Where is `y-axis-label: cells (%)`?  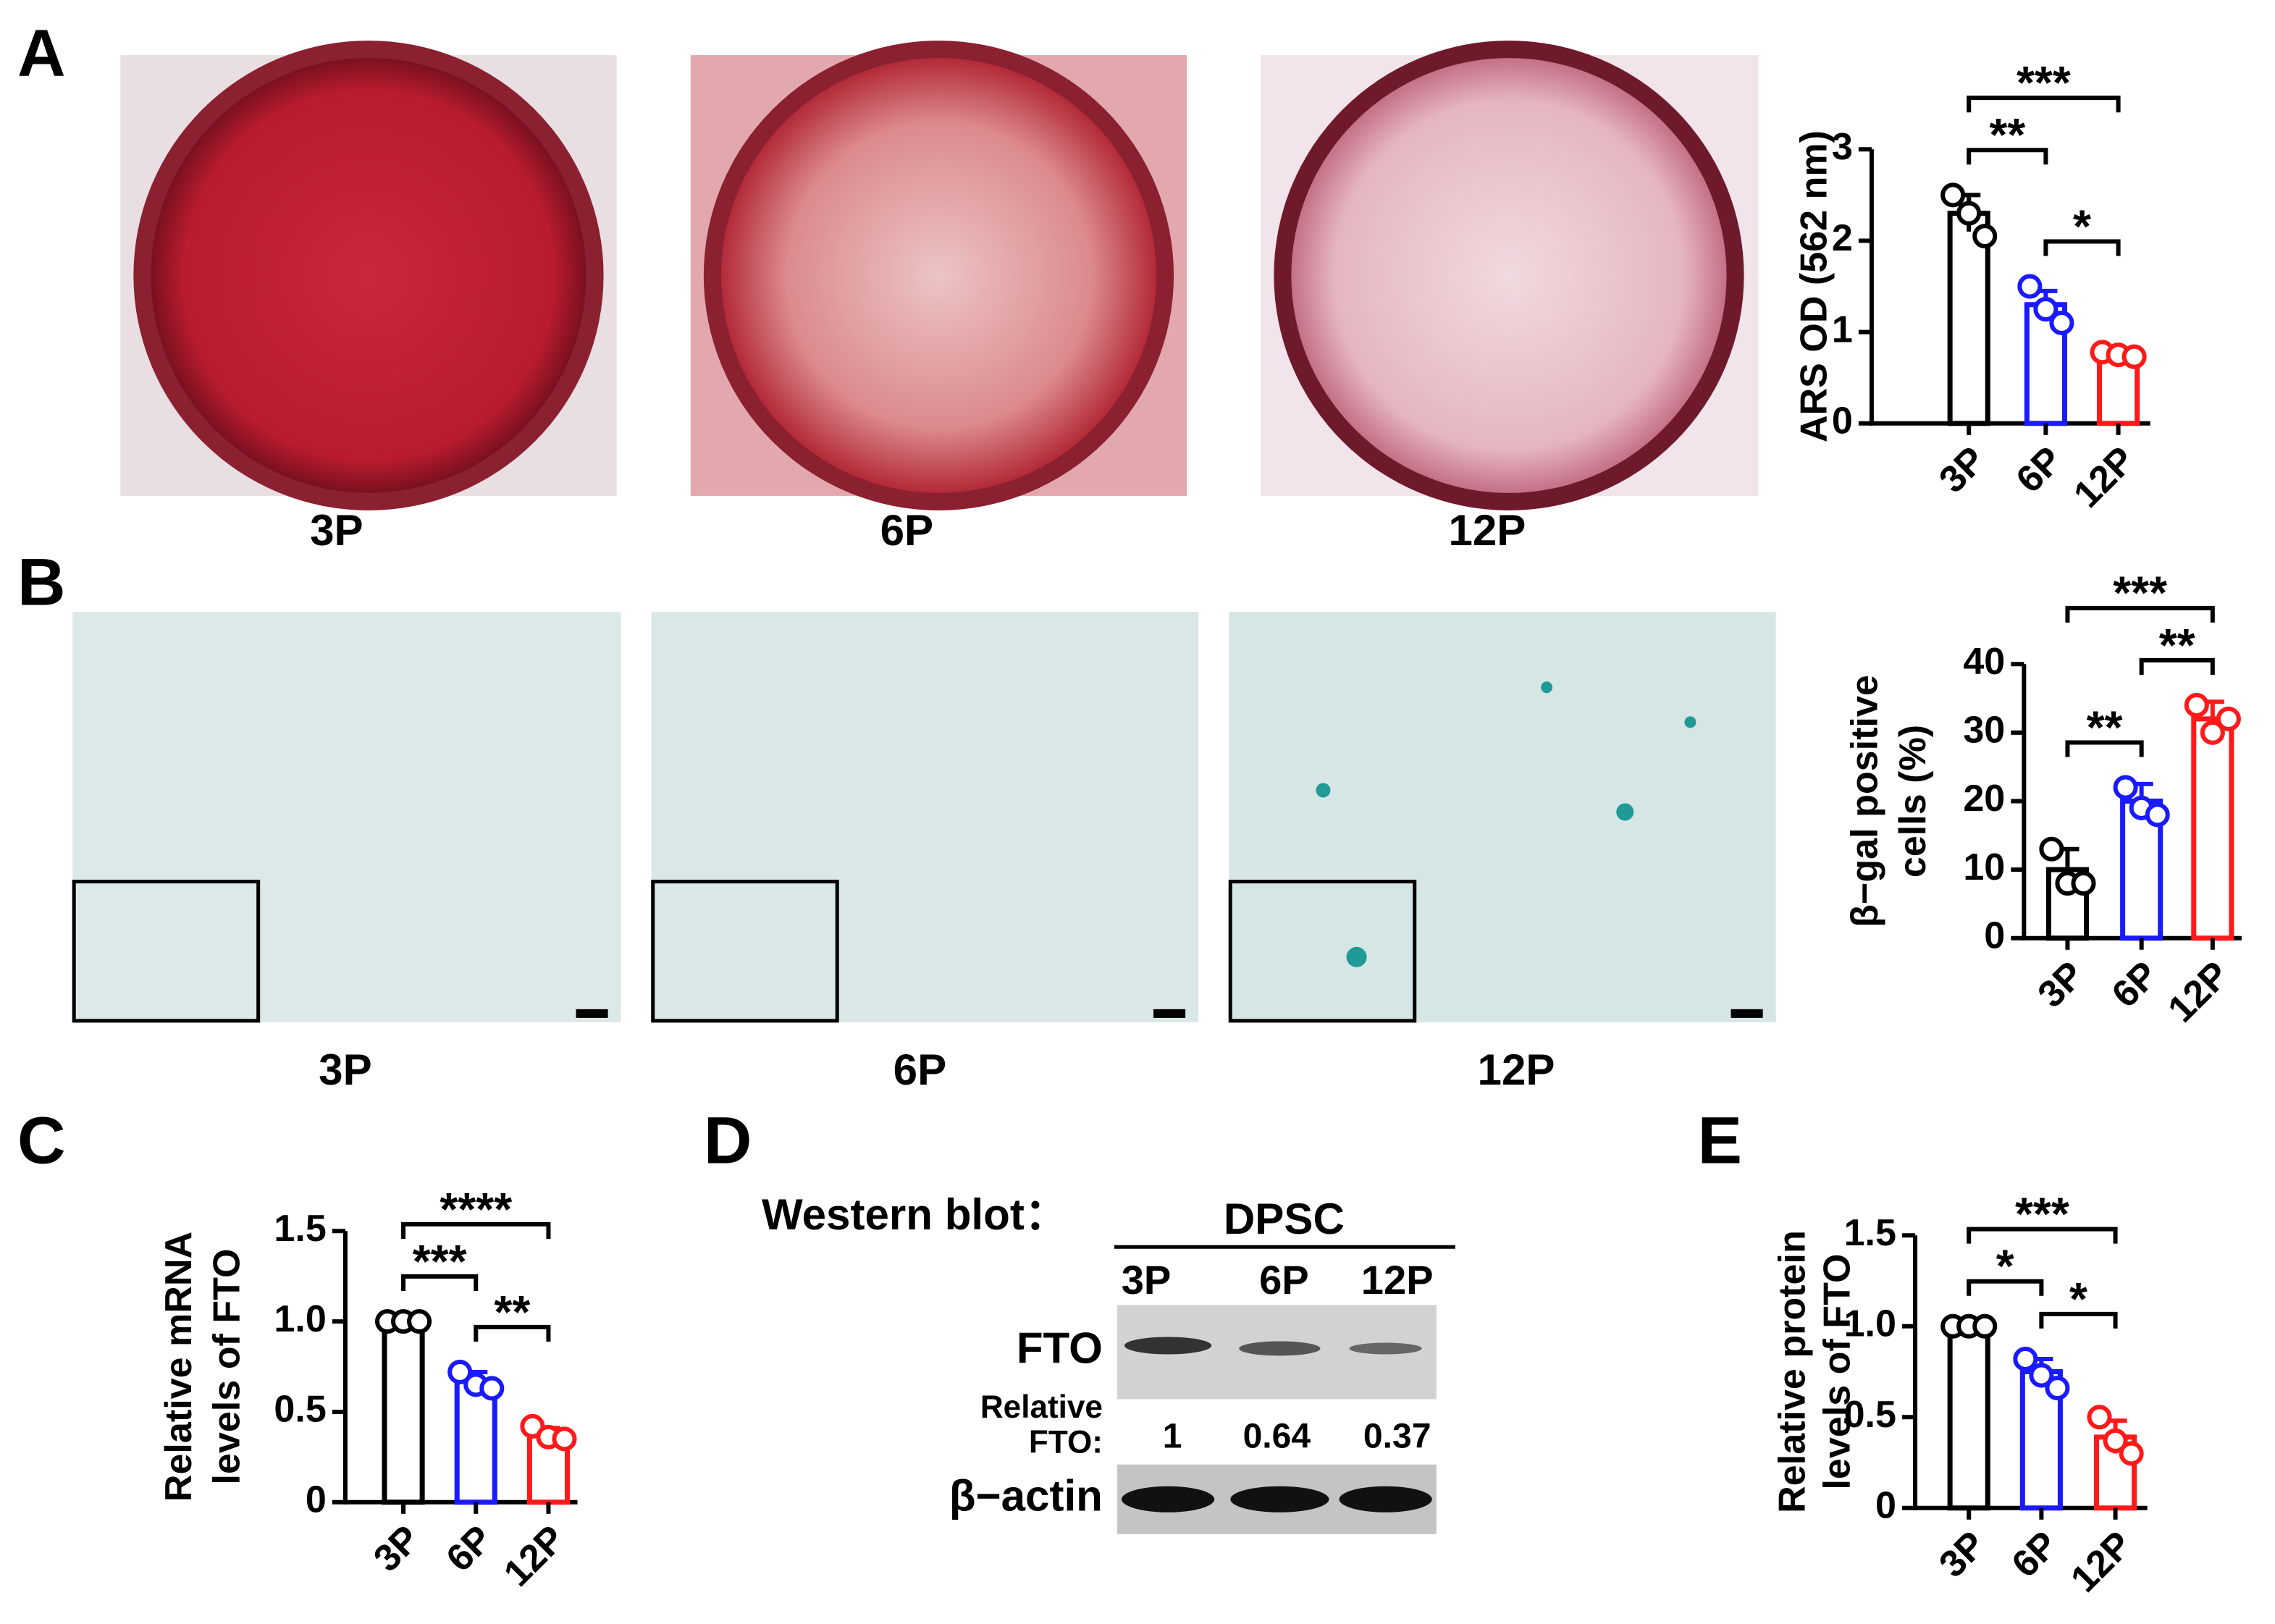
y-axis-label: cells (%) is located at coordinates (1913, 801).